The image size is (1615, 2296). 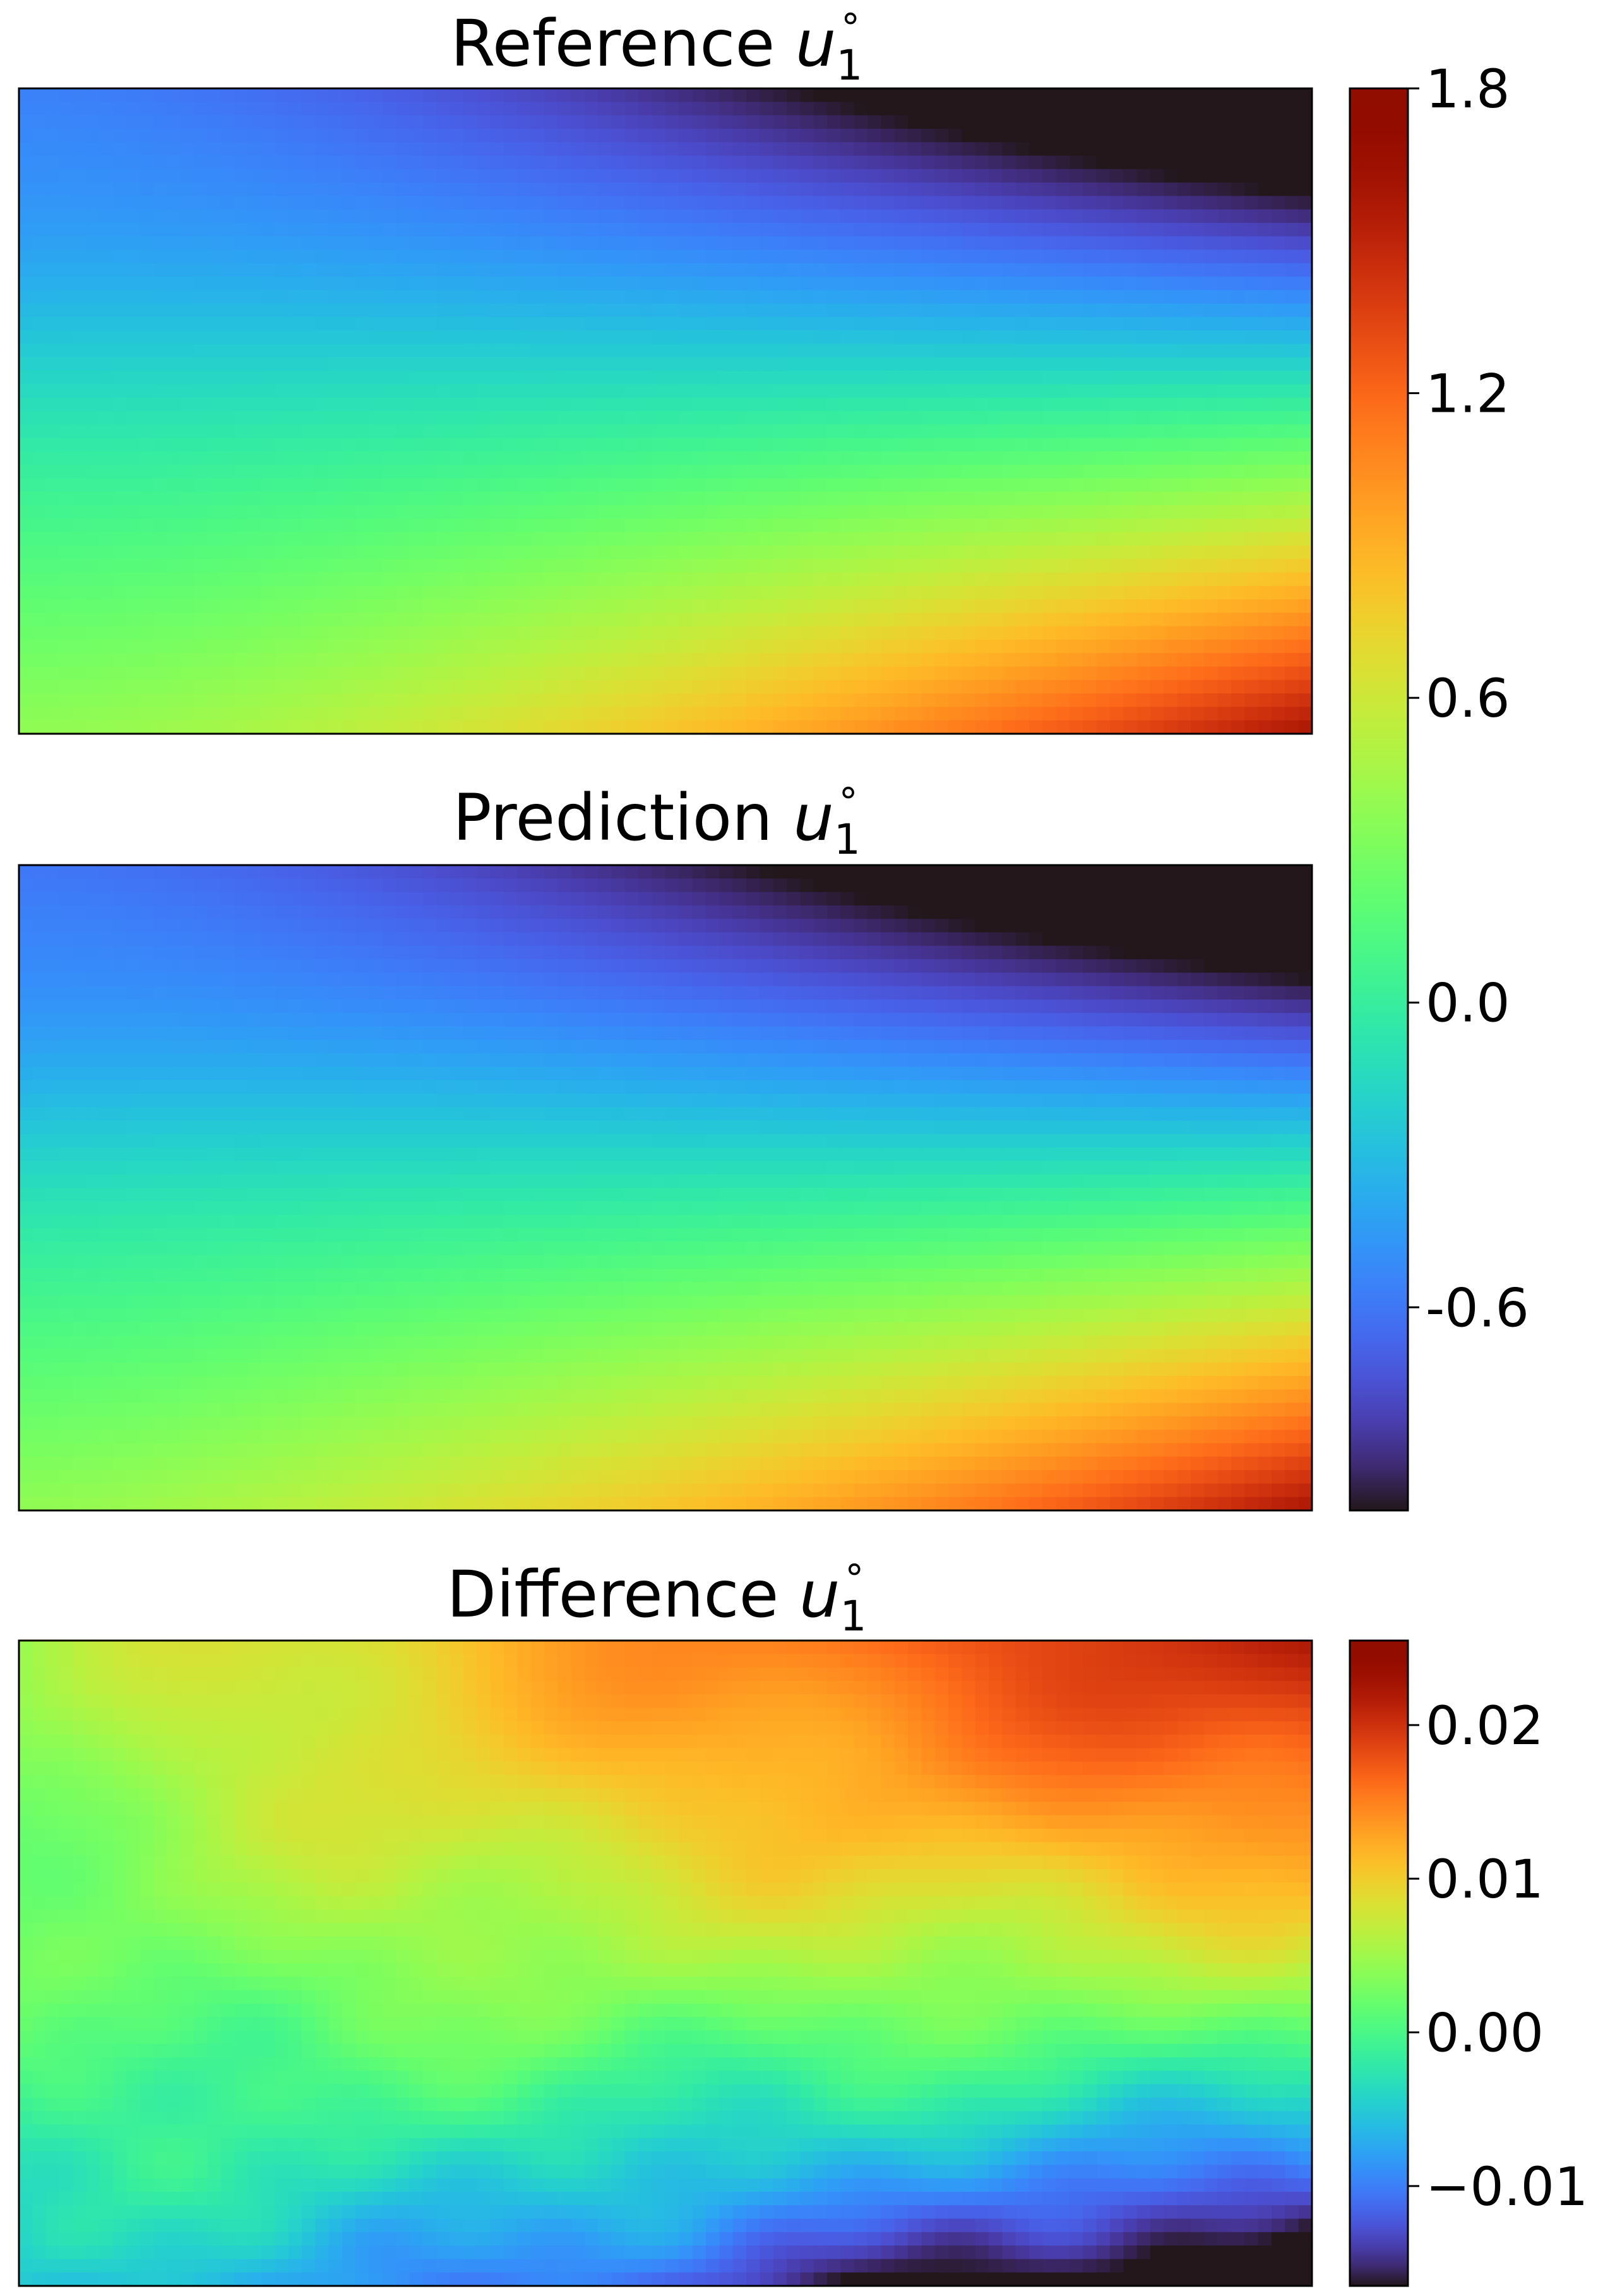 What do you see at coordinates (657, 1594) in the screenshot?
I see `difference-title: Difference u1∘` at bounding box center [657, 1594].